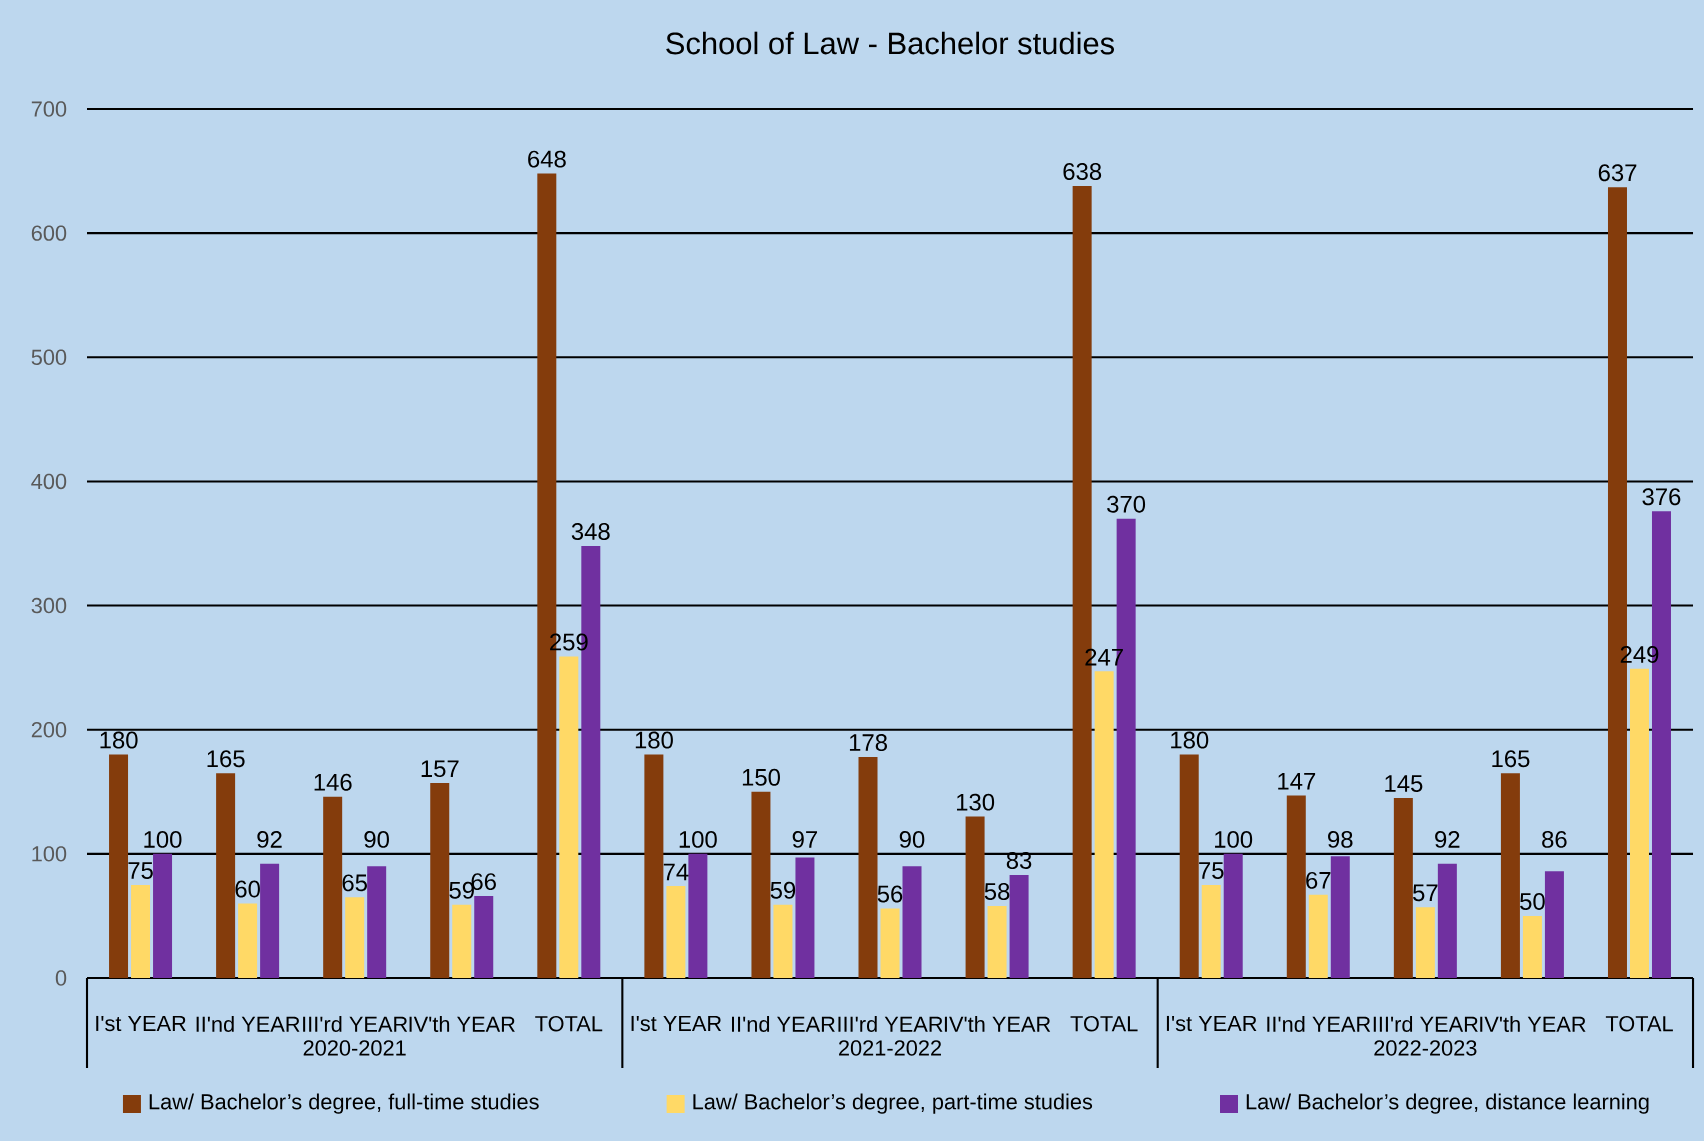 The image size is (1704, 1141). I want to click on legend-label: Law/ Bachelor’s degree, full-time studies, so click(344, 1103).